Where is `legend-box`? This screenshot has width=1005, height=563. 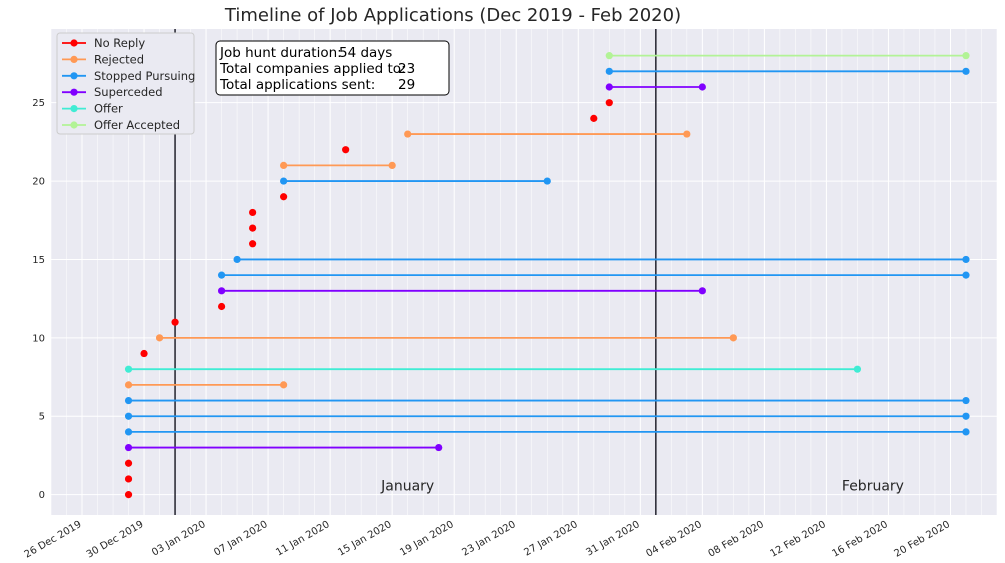 legend-box is located at coordinates (125, 83).